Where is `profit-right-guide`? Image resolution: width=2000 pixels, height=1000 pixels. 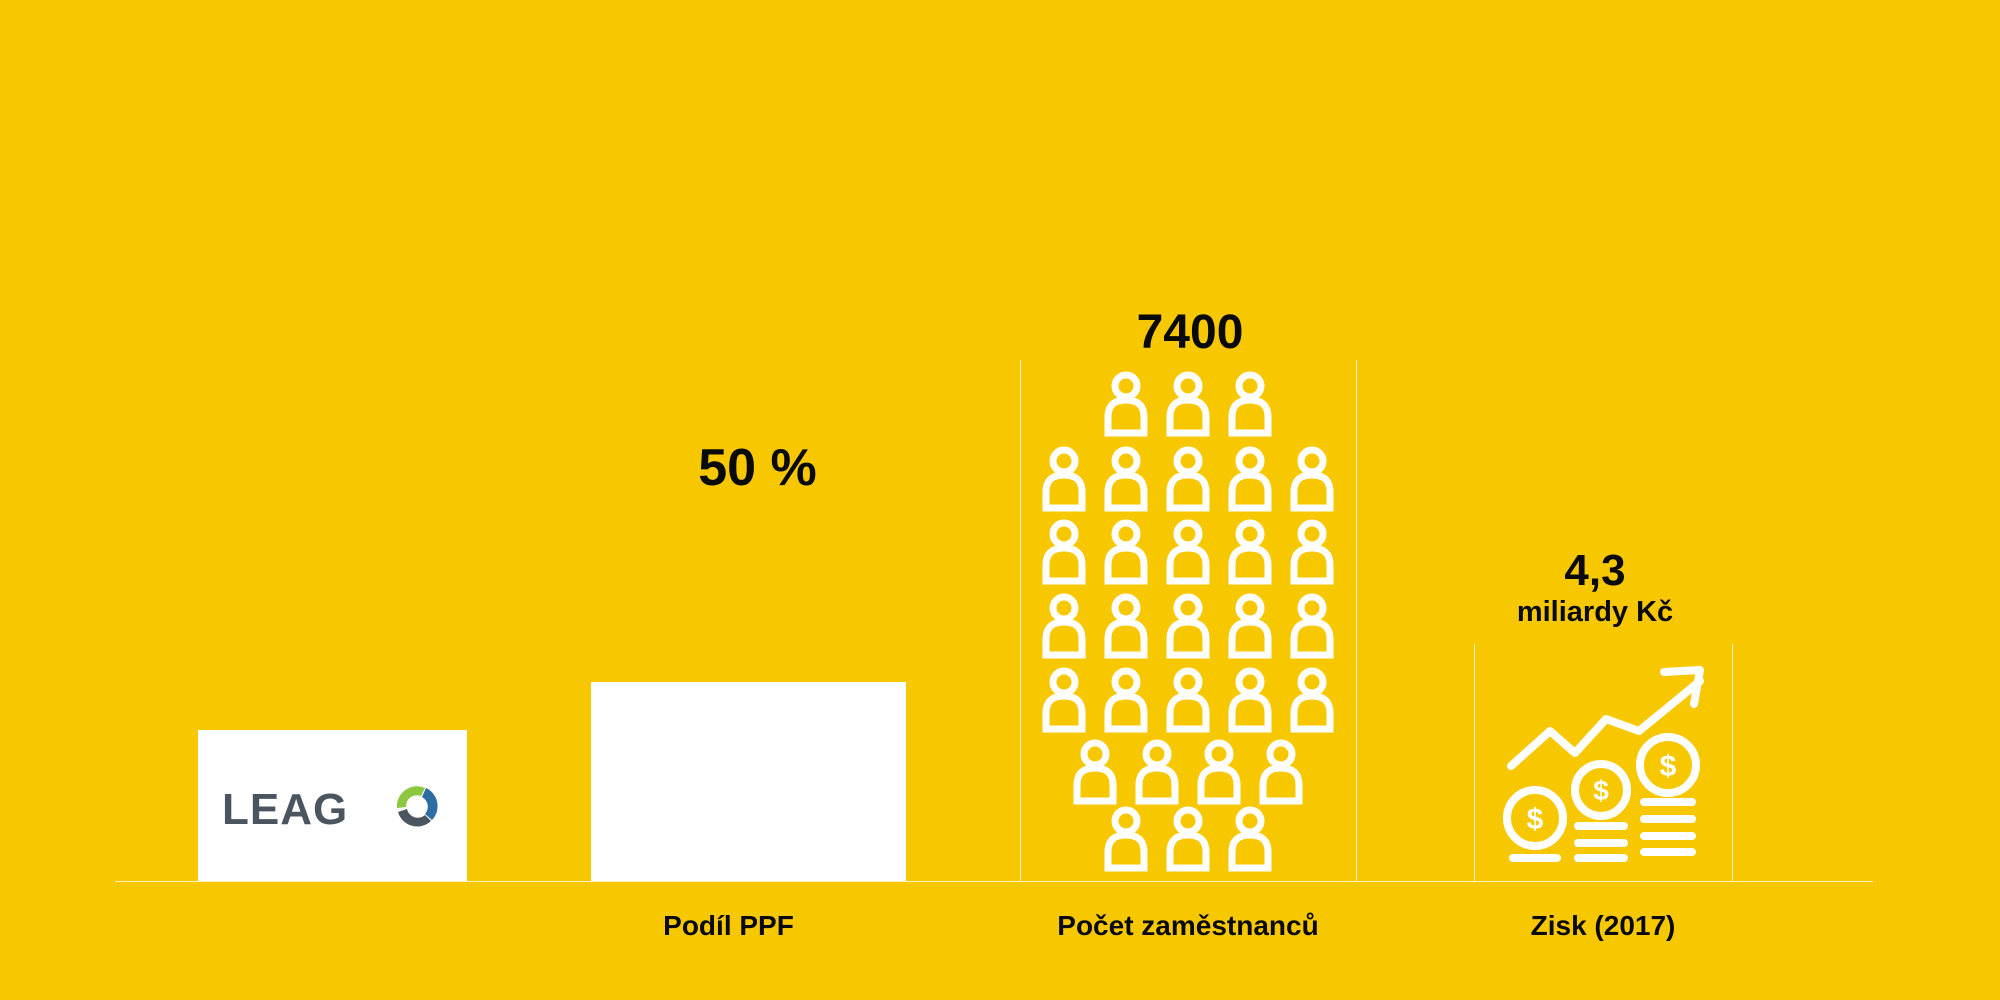 profit-right-guide is located at coordinates (1732, 762).